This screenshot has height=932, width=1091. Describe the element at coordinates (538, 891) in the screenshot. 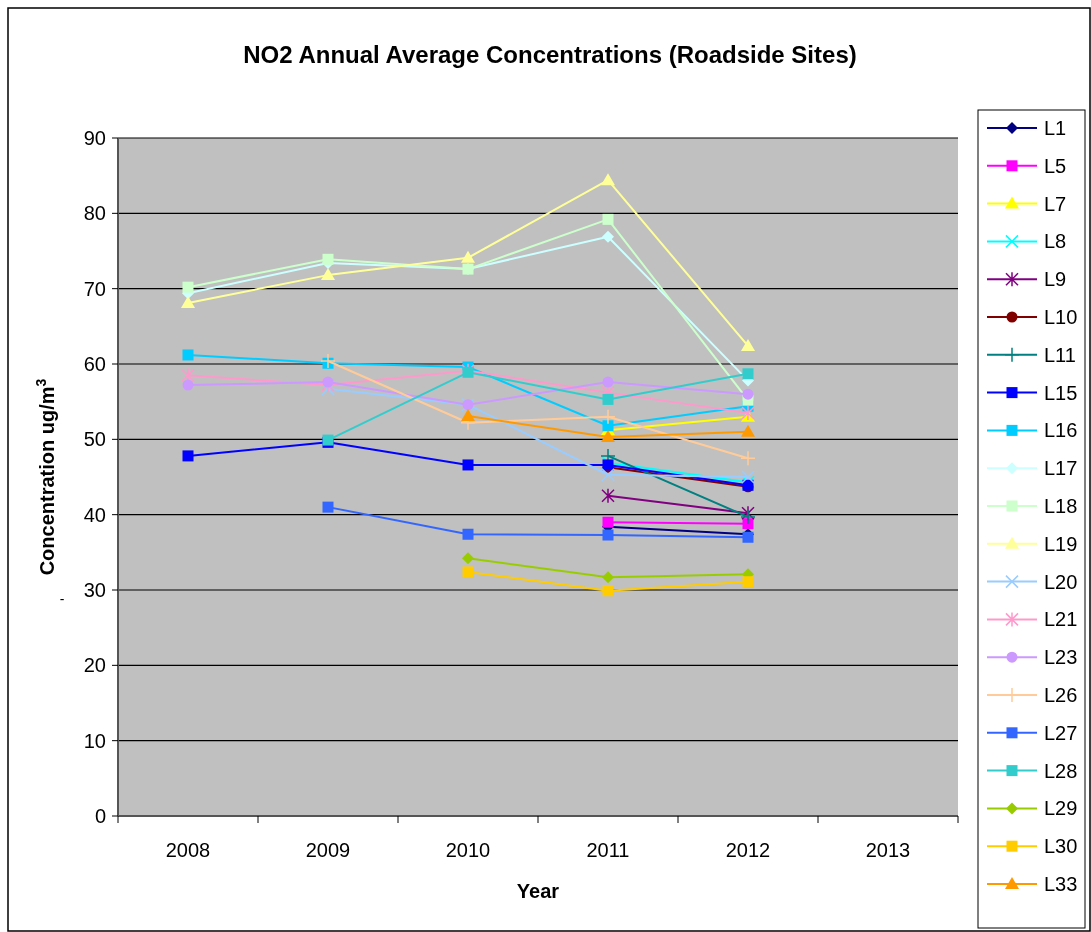

I see `x-axis-title: Year` at that location.